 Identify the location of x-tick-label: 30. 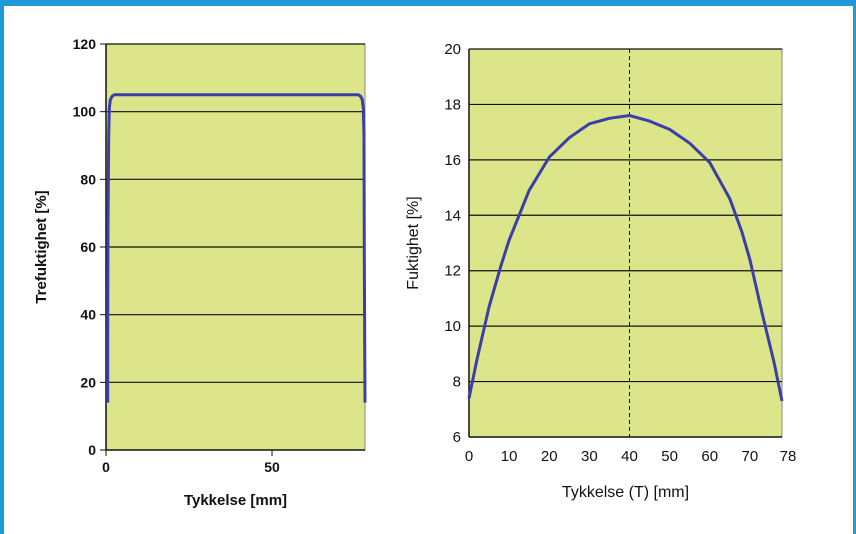
(589, 456).